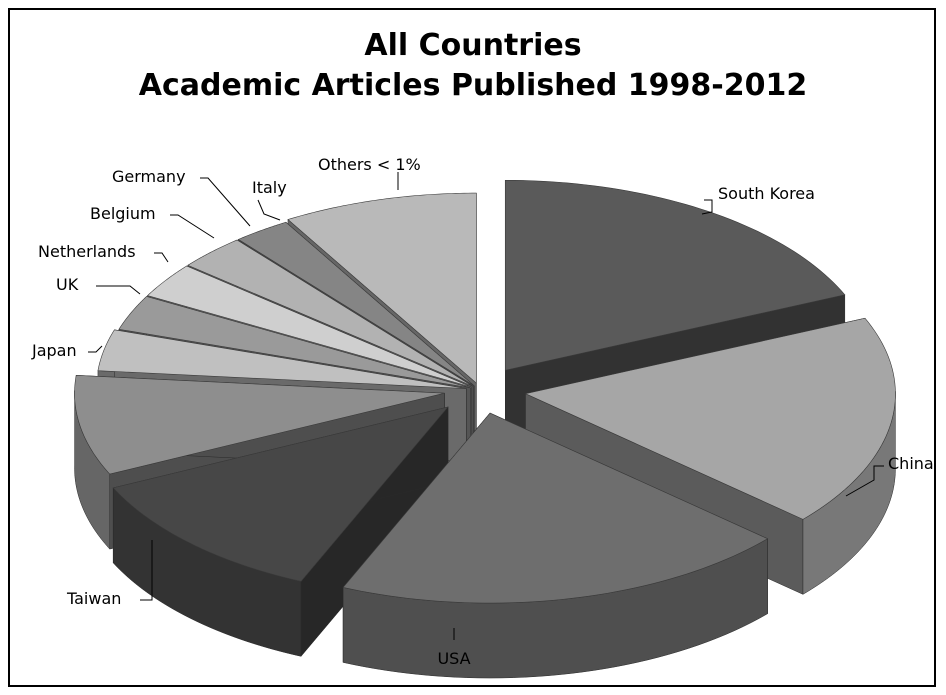 The image size is (946, 695). Describe the element at coordinates (473, 85) in the screenshot. I see `chart-title-line-2: Academic Articles Published 1998-2012` at that location.